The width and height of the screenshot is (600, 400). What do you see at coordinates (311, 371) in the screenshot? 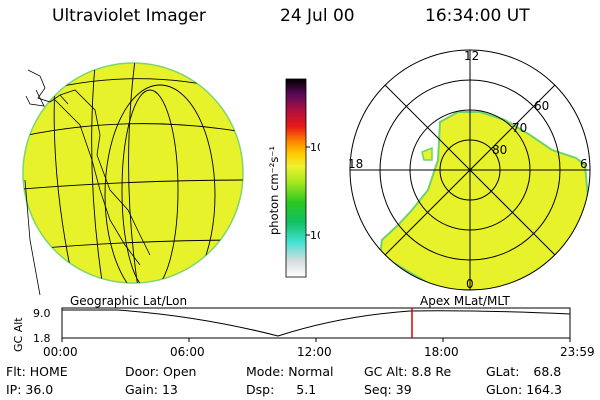
I see `status-mode-value: Normal` at bounding box center [311, 371].